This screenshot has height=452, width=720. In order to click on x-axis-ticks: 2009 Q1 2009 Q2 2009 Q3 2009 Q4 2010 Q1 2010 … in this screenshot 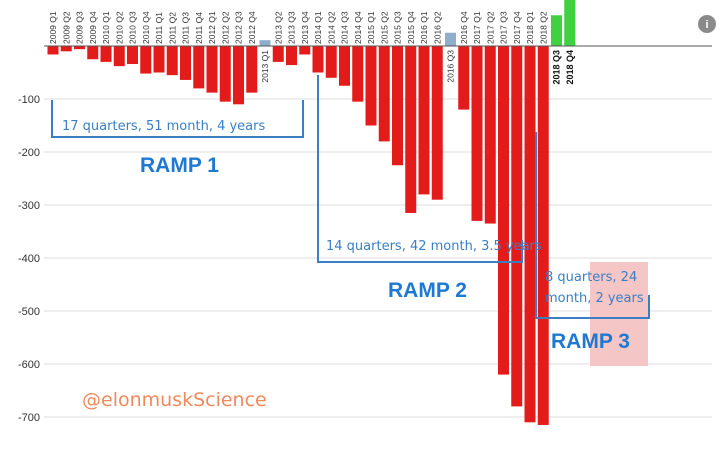, I will do `click(311, 47)`.